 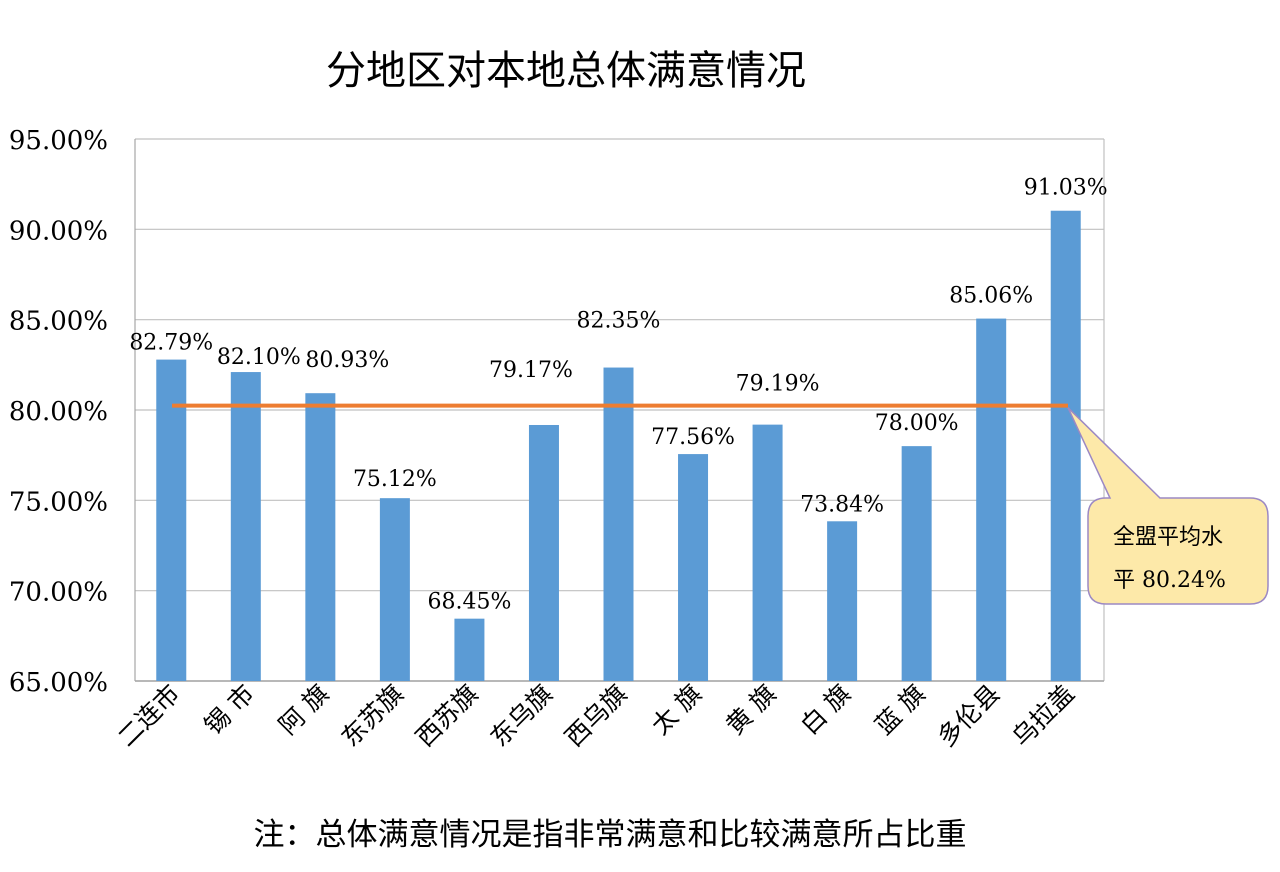 I want to click on chart-title: 分地区对本地总体满意情况, so click(x=566, y=71).